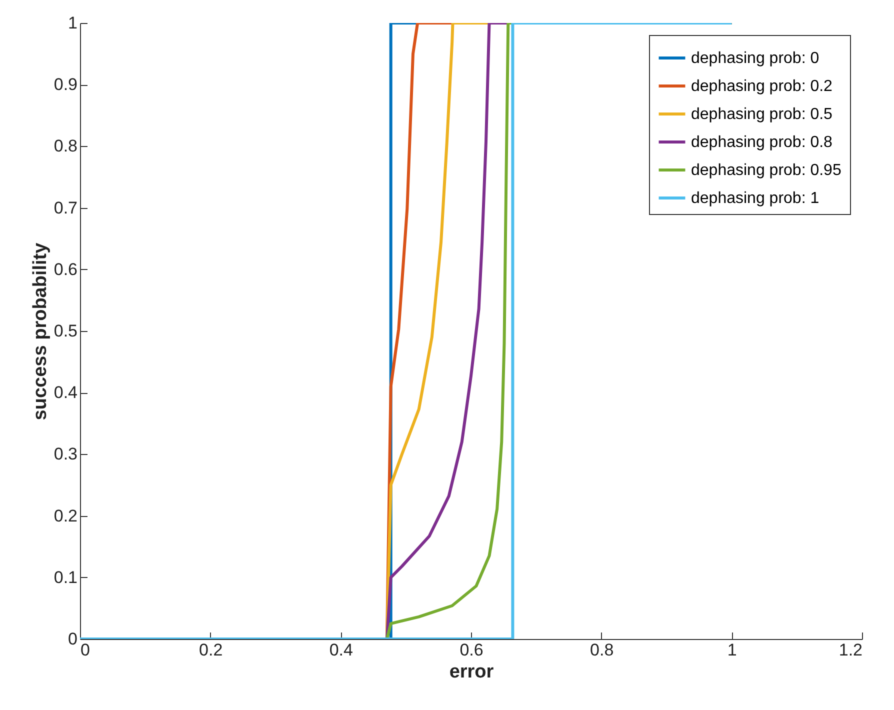  Describe the element at coordinates (66, 392) in the screenshot. I see `y-tick-label: 0.4` at that location.